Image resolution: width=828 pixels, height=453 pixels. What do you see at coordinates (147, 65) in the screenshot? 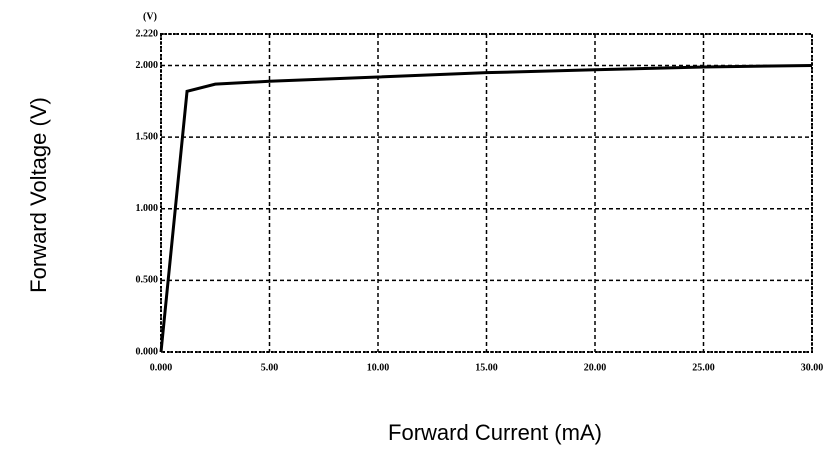
I see `y-tick-label: 2.000` at bounding box center [147, 65].